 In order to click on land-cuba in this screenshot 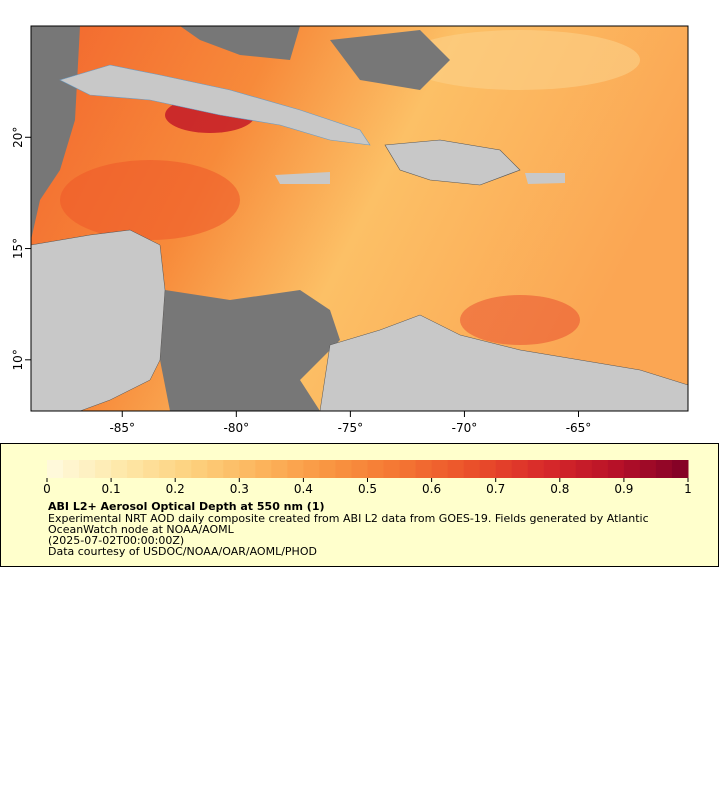, I will do `click(215, 105)`.